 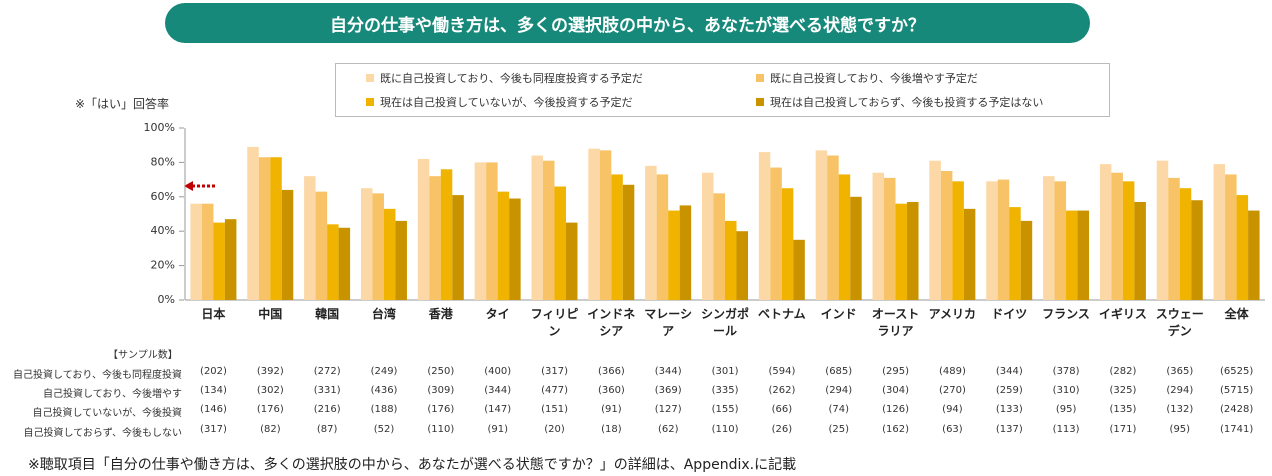 I want to click on table-cell: (133), so click(x=1009, y=409).